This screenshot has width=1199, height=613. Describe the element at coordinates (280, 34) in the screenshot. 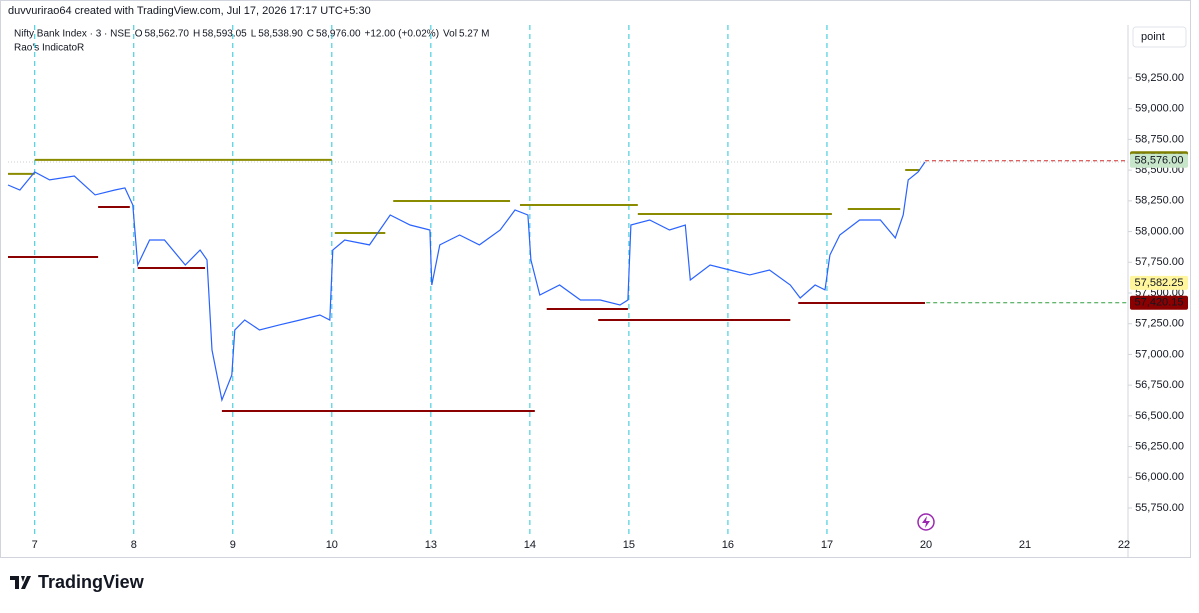

I see `legend-item: 58,538.90` at that location.